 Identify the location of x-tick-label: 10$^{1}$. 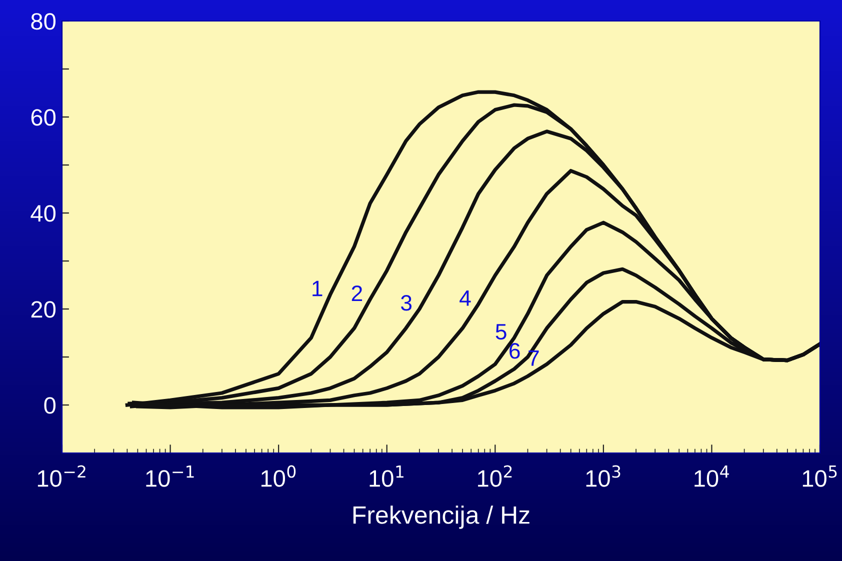
(387, 476).